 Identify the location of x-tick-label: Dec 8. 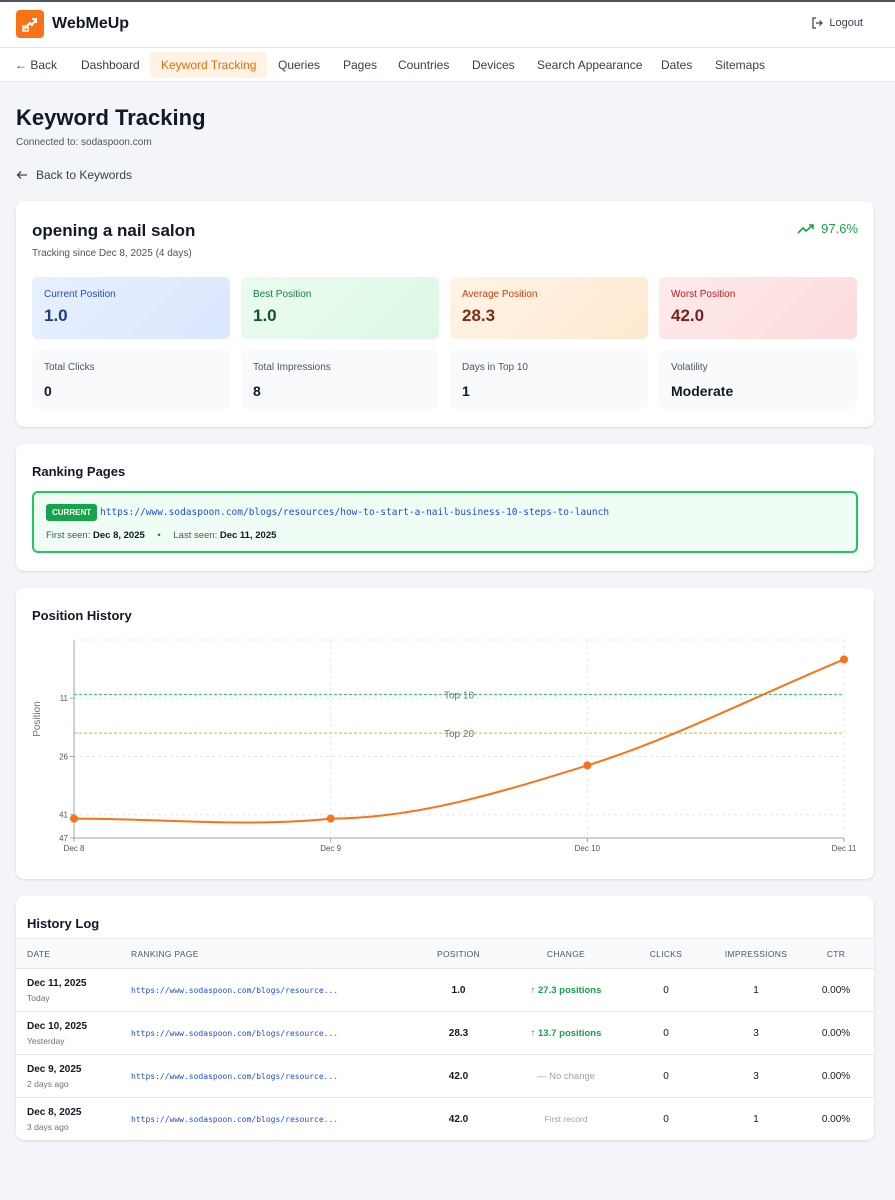
(74, 848).